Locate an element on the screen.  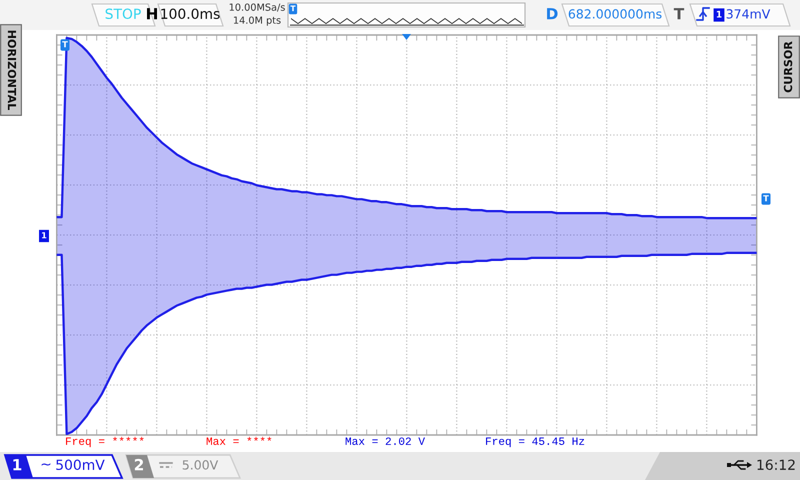
text: 14.0M pts is located at coordinates (257, 21).